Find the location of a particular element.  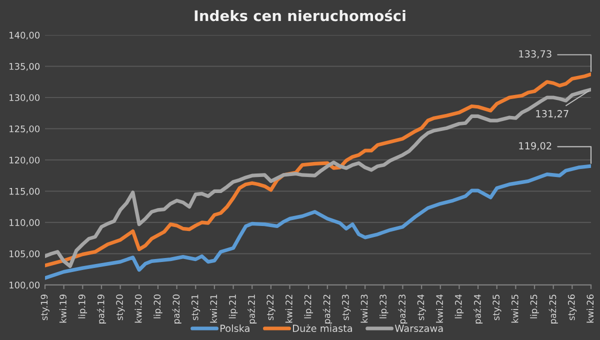

x-tick-label: kwi.19 is located at coordinates (62, 308).